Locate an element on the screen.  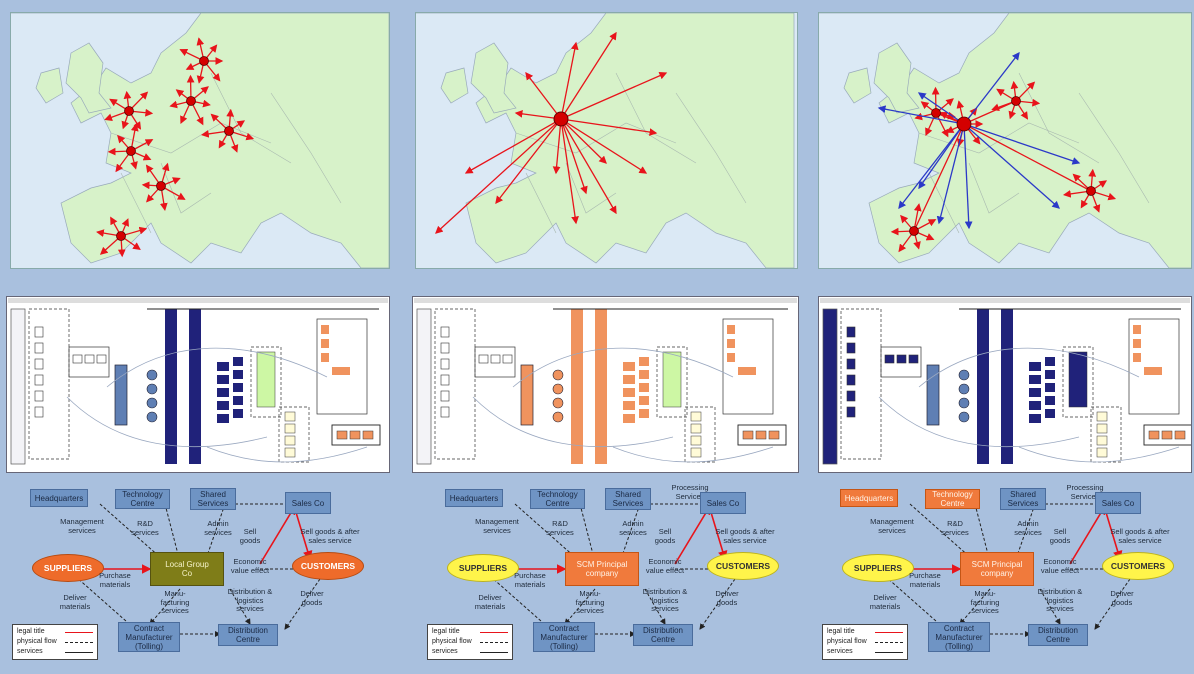
distribution-logistics-label: Distribution & logistics services is located at coordinates (665, 600).